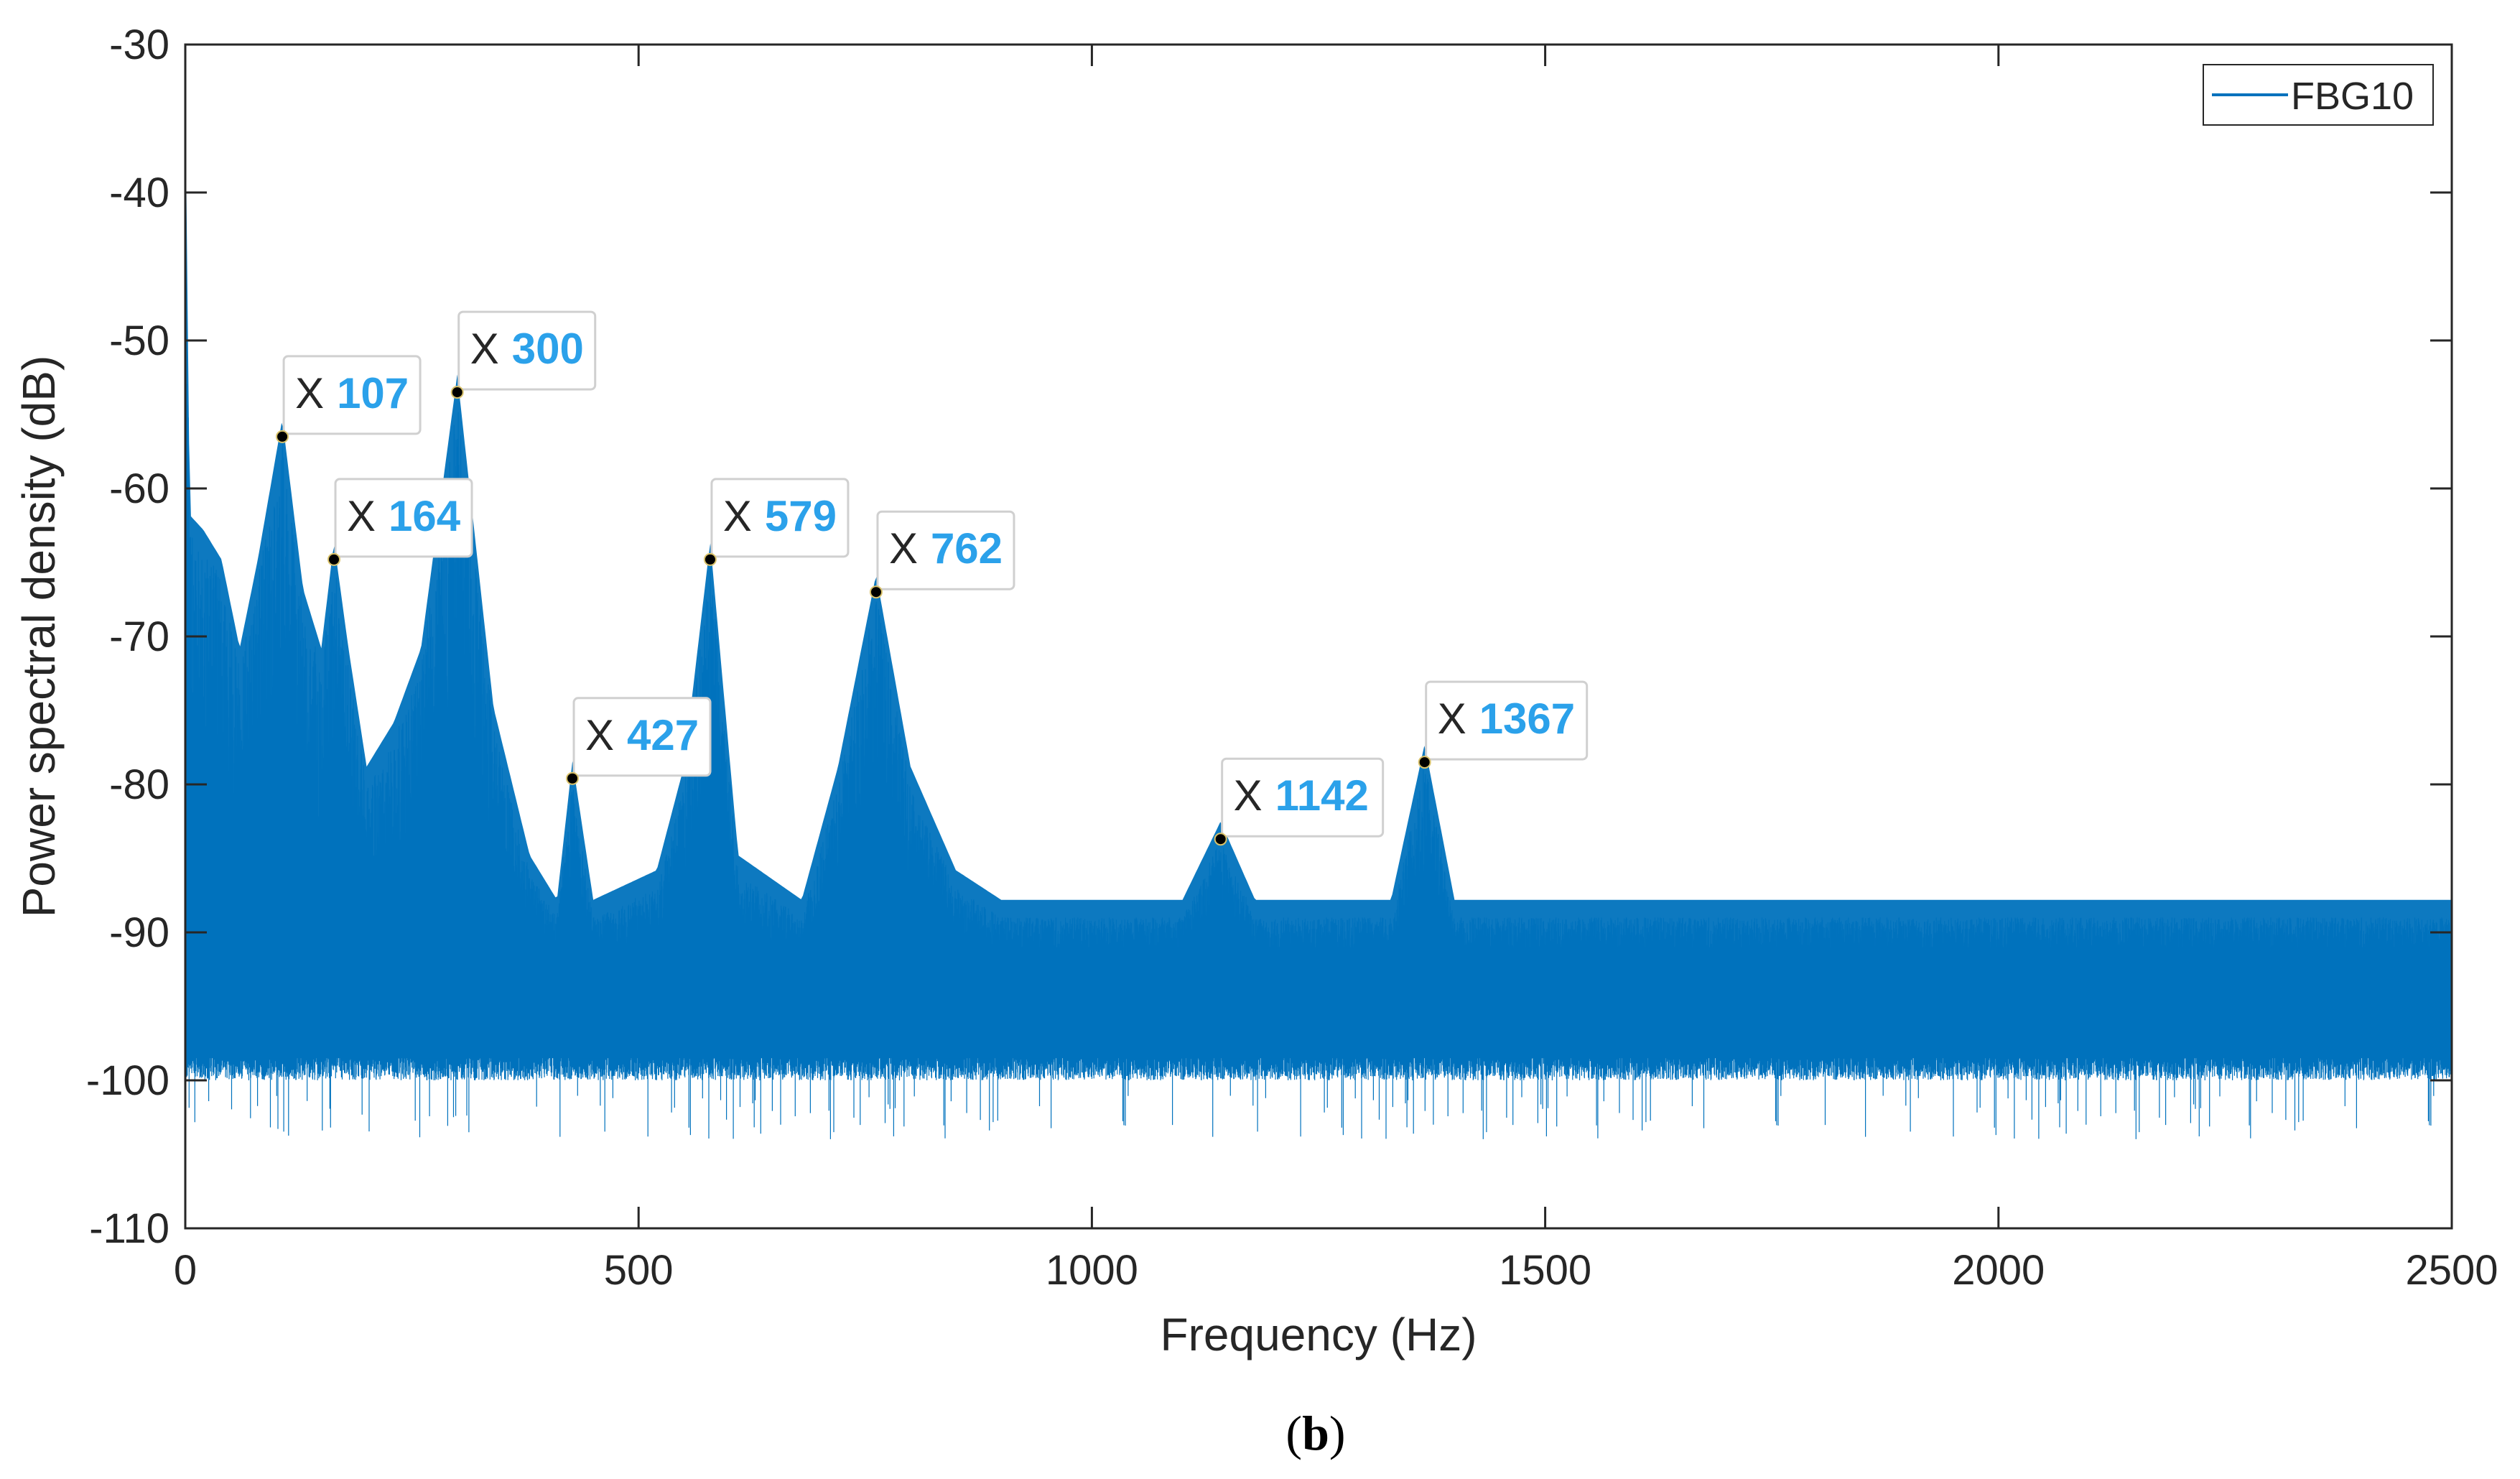  I want to click on y-tick-label: -110, so click(129, 1228).